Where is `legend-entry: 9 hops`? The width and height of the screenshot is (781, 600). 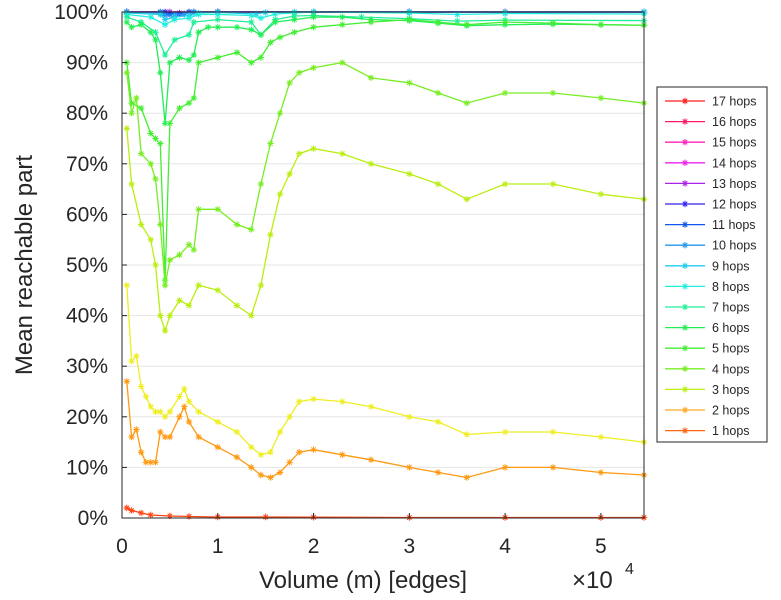
legend-entry: 9 hops is located at coordinates (707, 266).